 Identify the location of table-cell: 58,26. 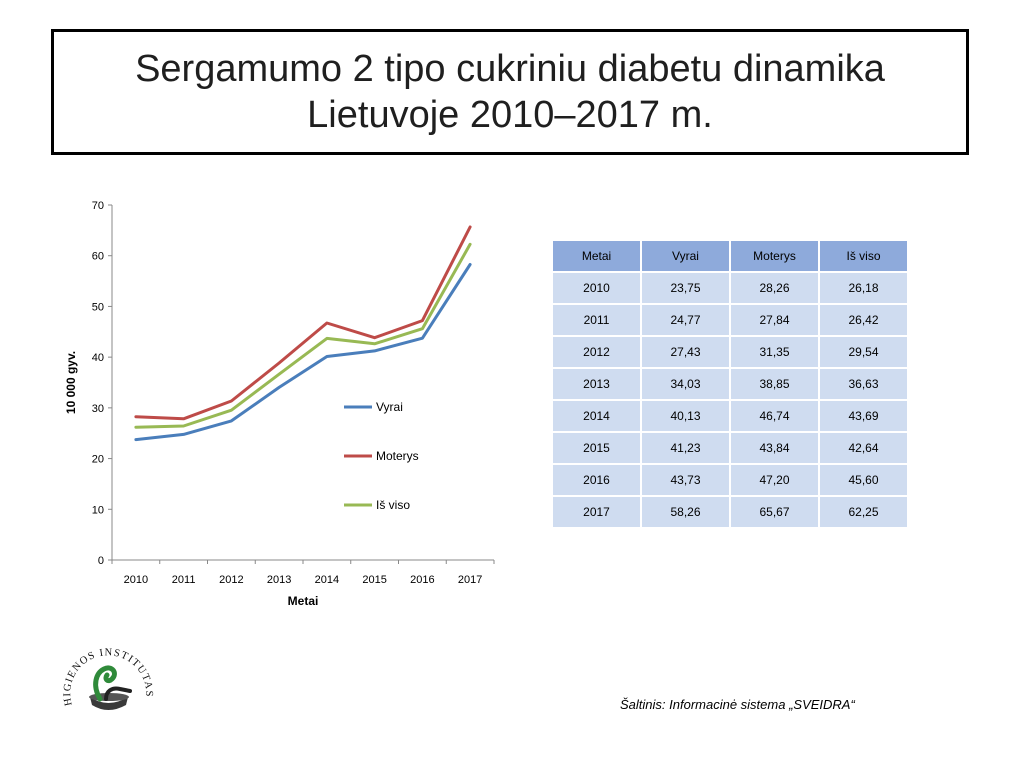
(685, 512).